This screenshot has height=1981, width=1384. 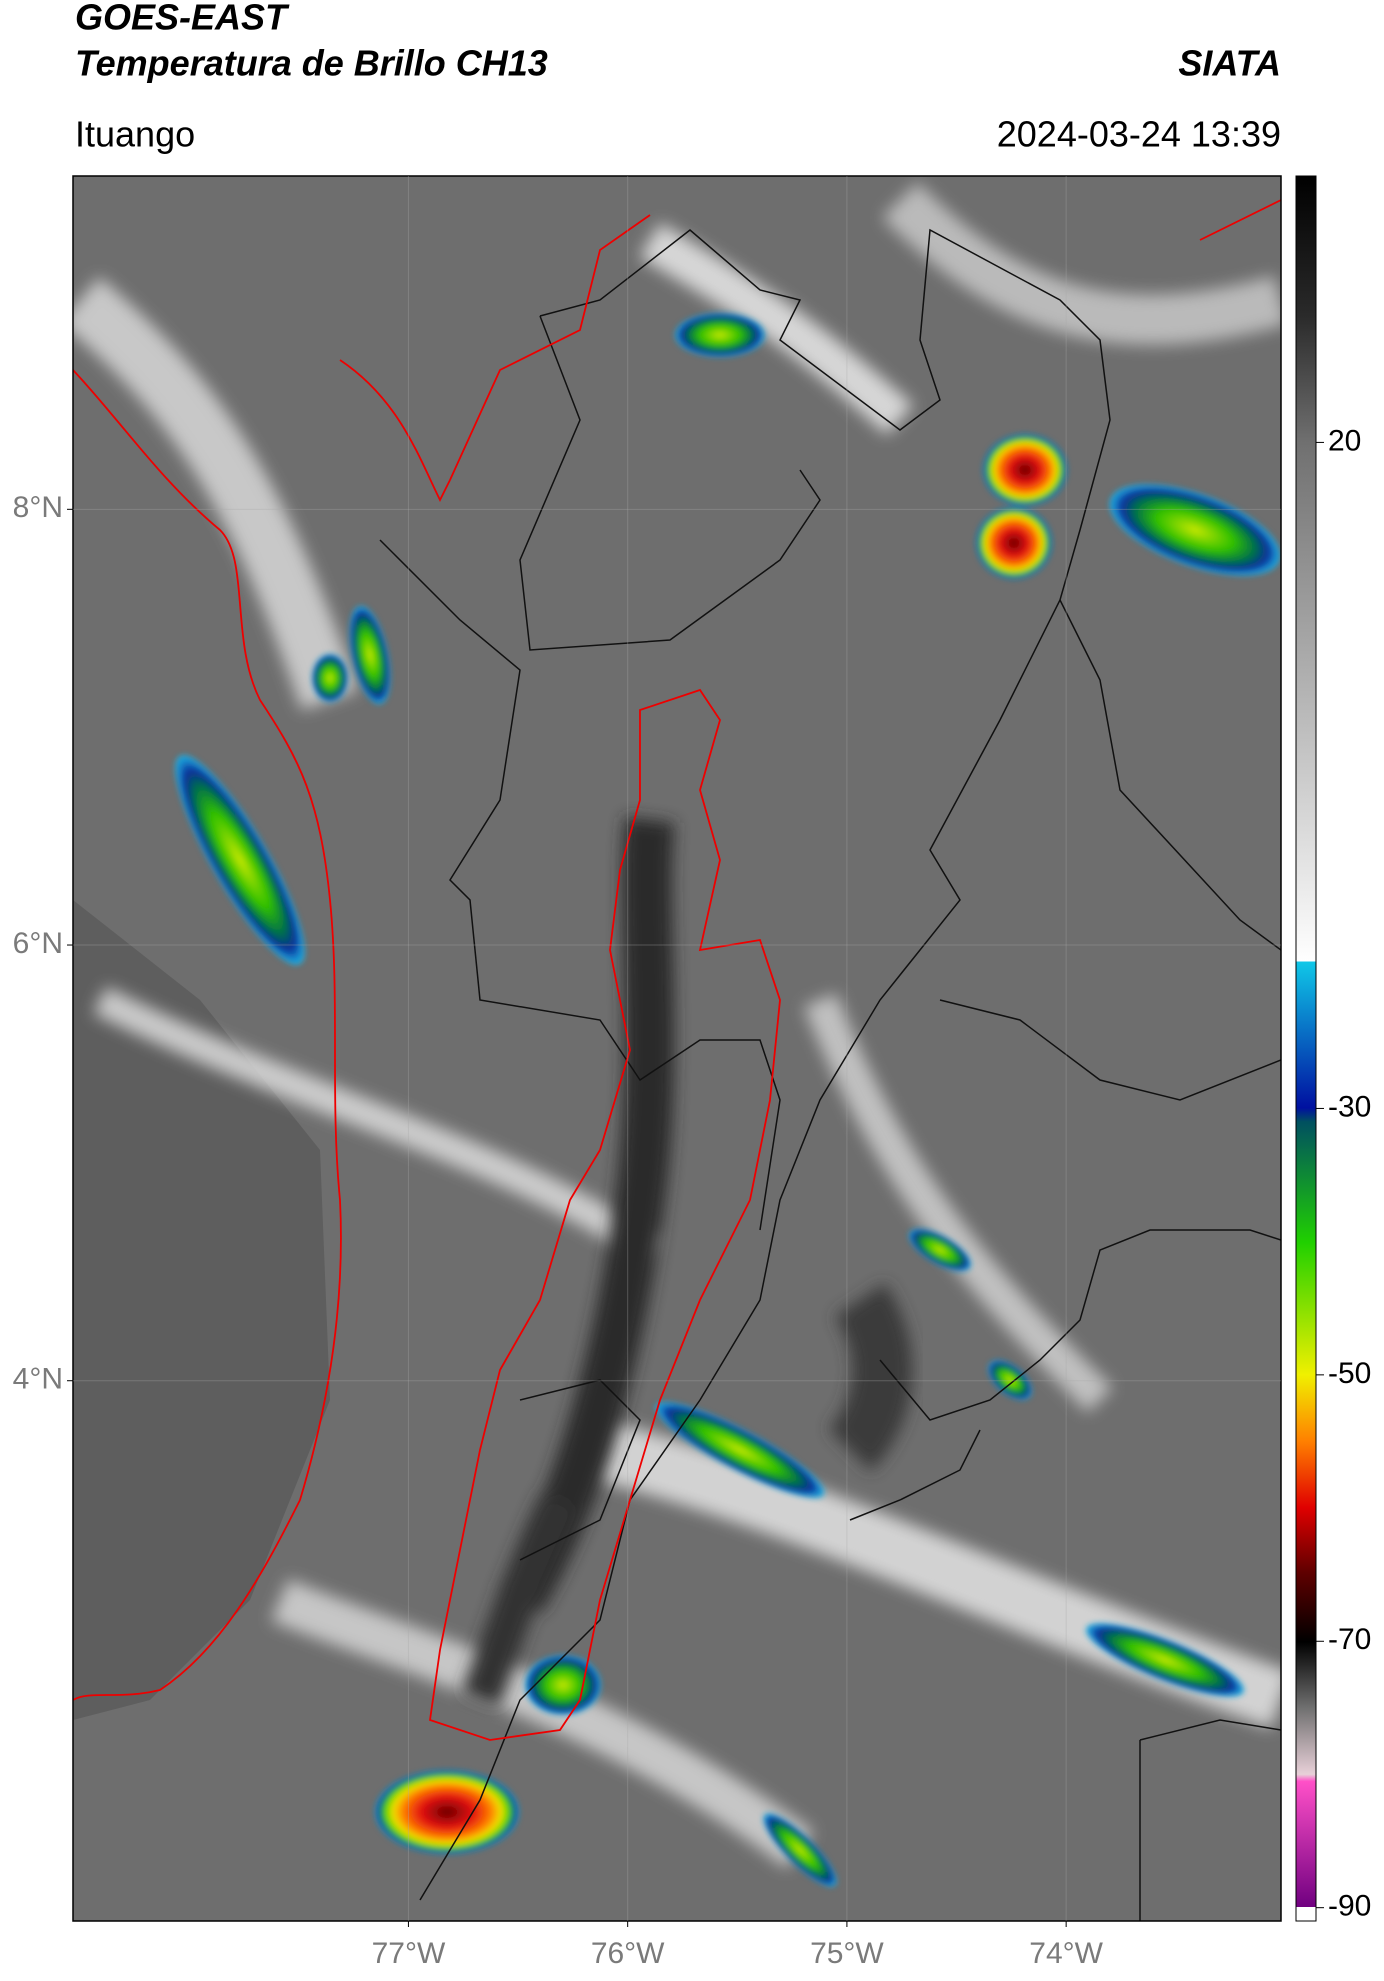 I want to click on x-tick-label: 76°W, so click(x=628, y=1953).